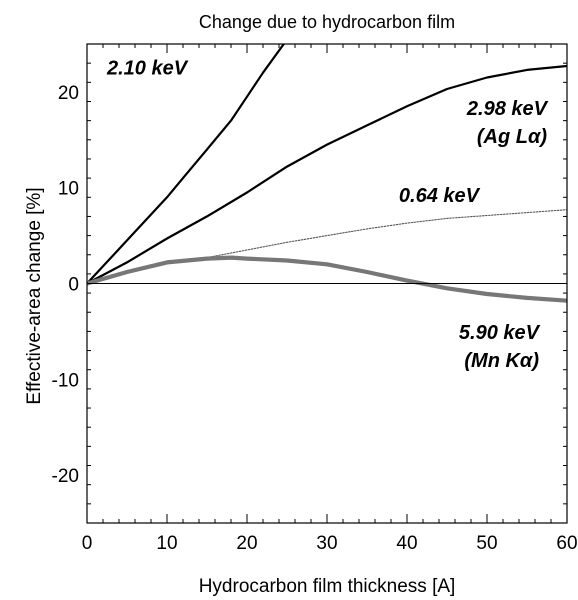 The image size is (578, 600). What do you see at coordinates (566, 543) in the screenshot?
I see `x-tick-label: 60` at bounding box center [566, 543].